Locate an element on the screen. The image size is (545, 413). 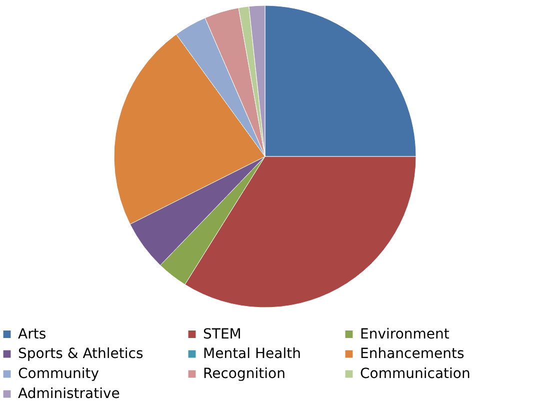
legend-label: Sports & Athletics is located at coordinates (81, 354).